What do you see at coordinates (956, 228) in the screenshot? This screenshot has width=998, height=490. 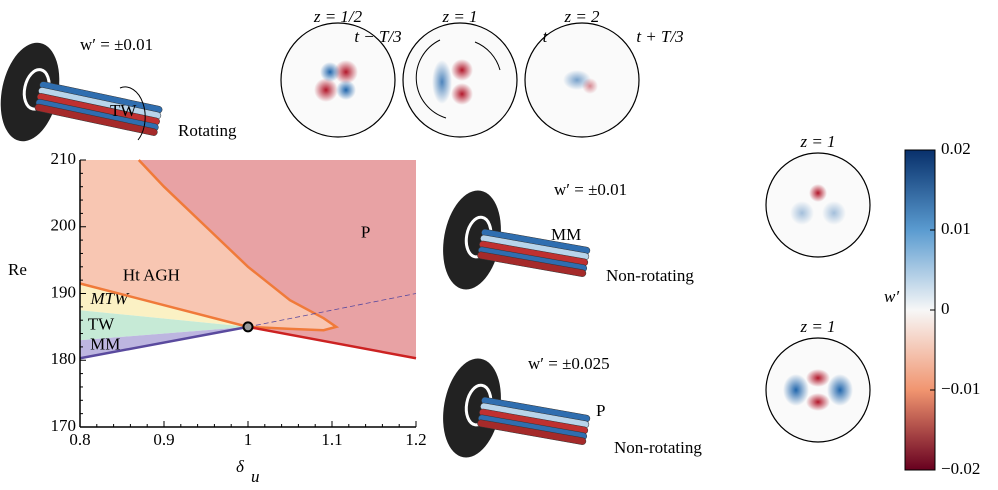 I see `colorbar-tick-label: 0.01` at bounding box center [956, 228].